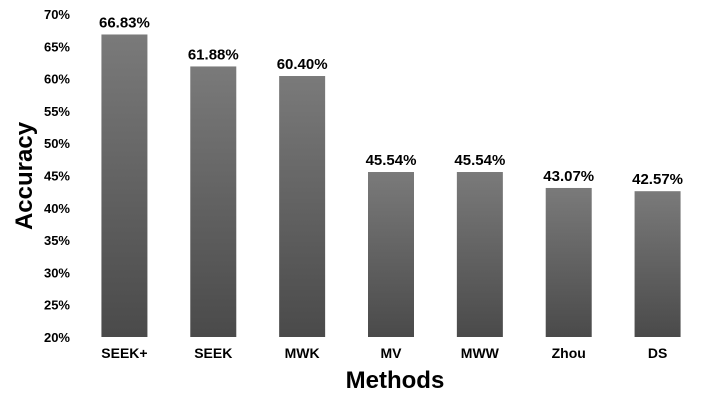 Image resolution: width=702 pixels, height=393 pixels. What do you see at coordinates (57, 79) in the screenshot?
I see `y-tick-label: 60%` at bounding box center [57, 79].